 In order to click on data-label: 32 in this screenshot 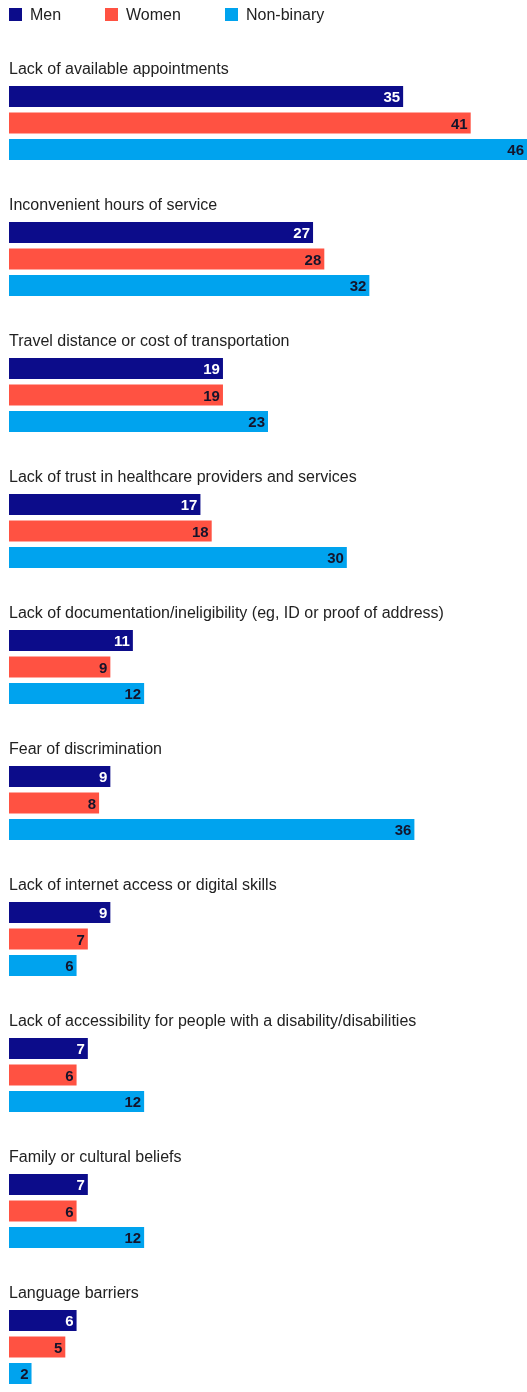, I will do `click(358, 285)`.